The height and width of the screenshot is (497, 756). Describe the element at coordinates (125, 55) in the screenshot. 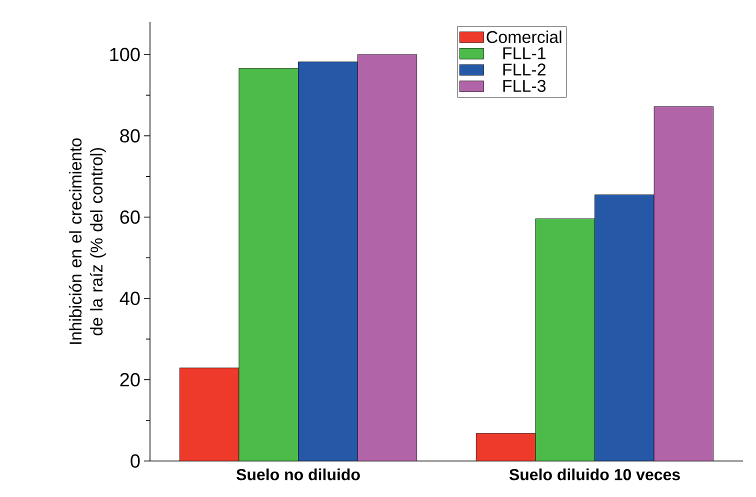

I see `y-tick-label: 100` at that location.